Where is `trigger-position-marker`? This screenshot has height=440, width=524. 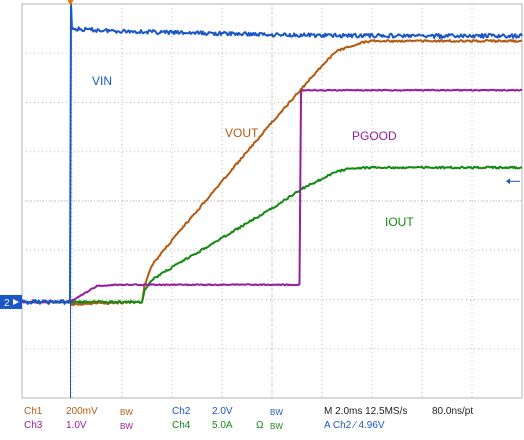
trigger-position-marker is located at coordinates (70, 3).